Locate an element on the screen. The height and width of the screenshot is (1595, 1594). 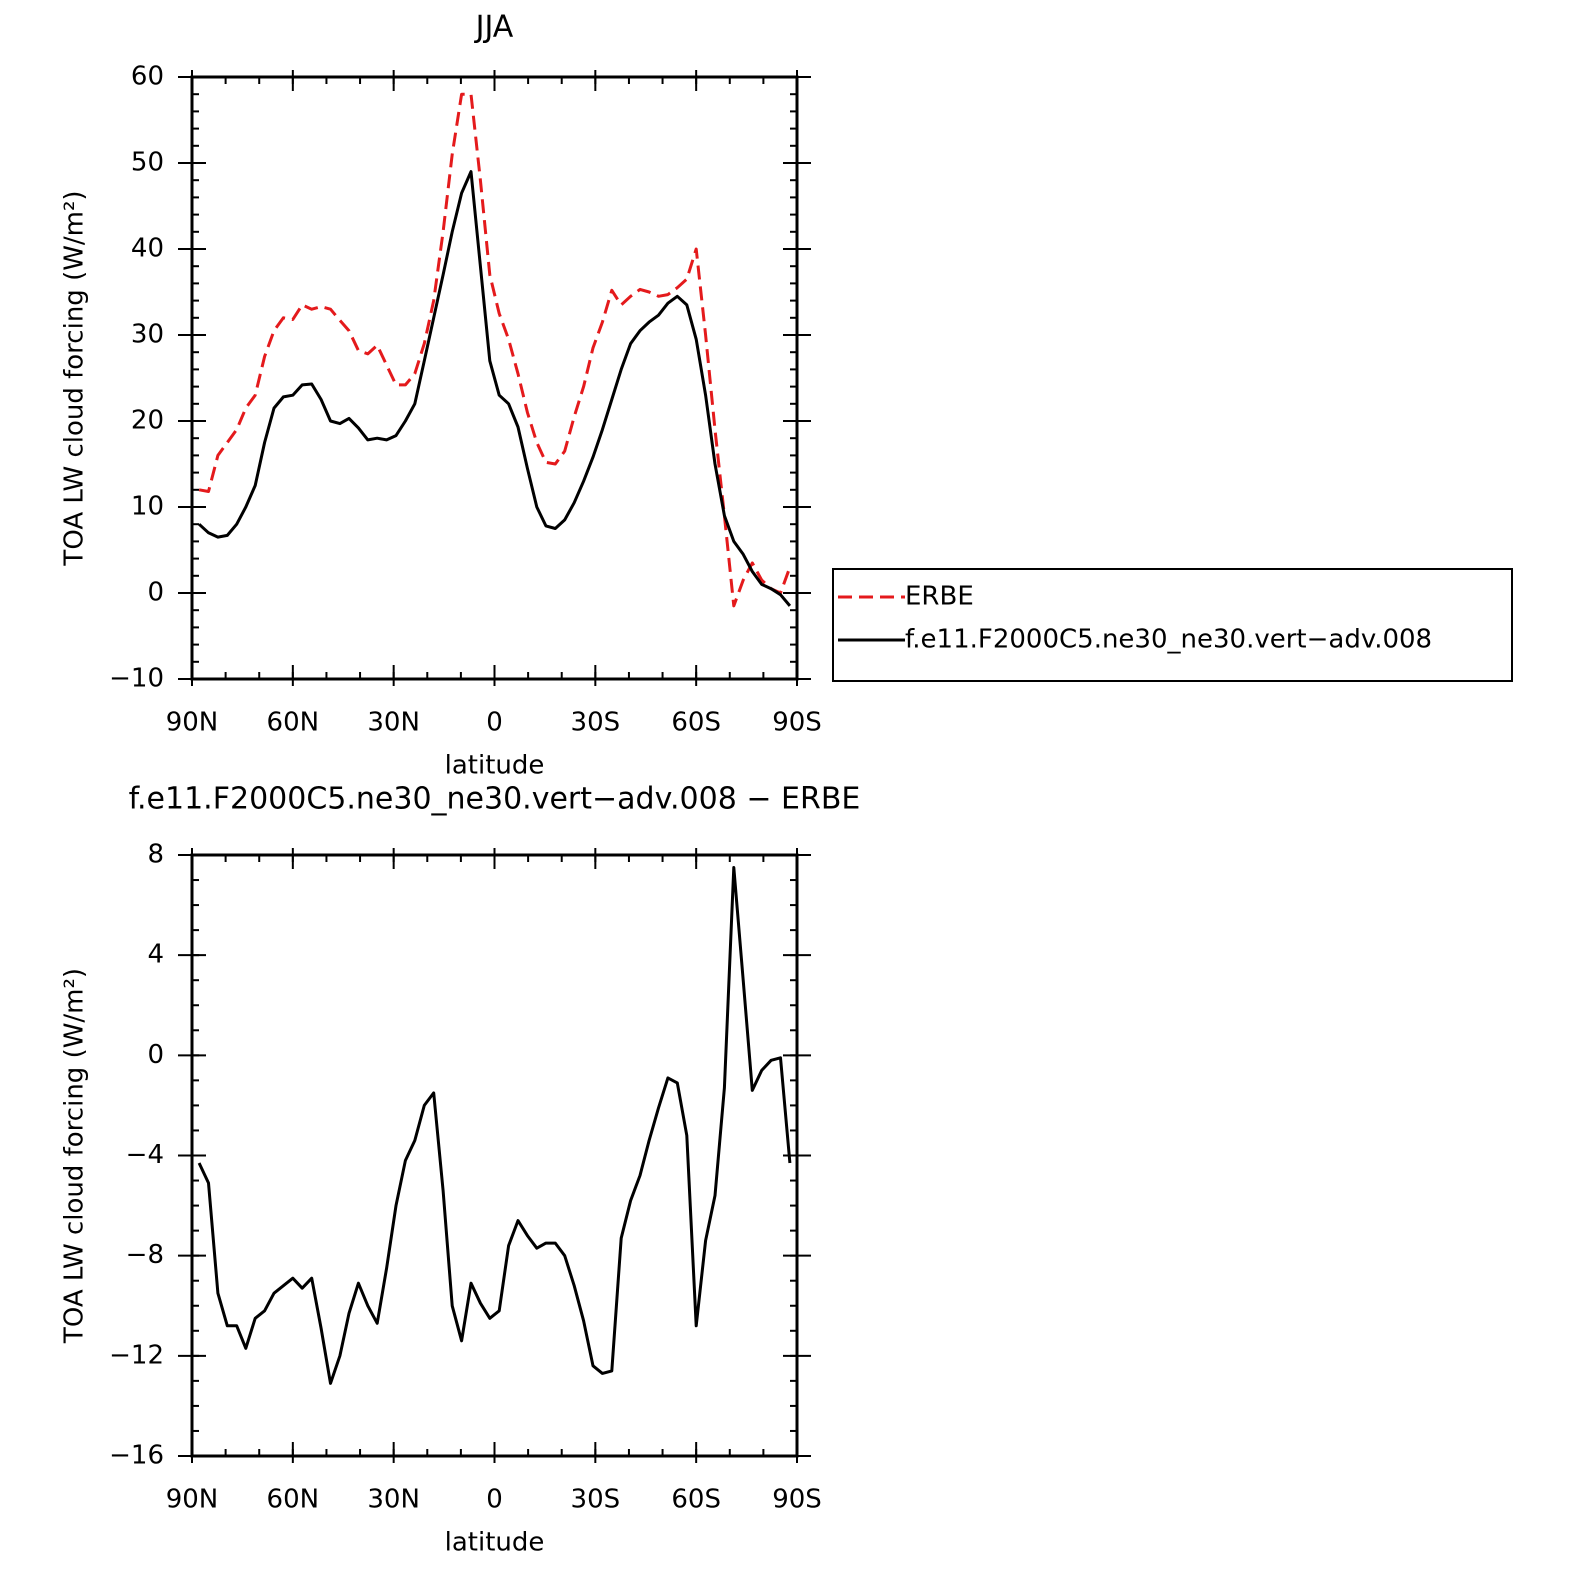
y-tick-label: −8 is located at coordinates (145, 1255).